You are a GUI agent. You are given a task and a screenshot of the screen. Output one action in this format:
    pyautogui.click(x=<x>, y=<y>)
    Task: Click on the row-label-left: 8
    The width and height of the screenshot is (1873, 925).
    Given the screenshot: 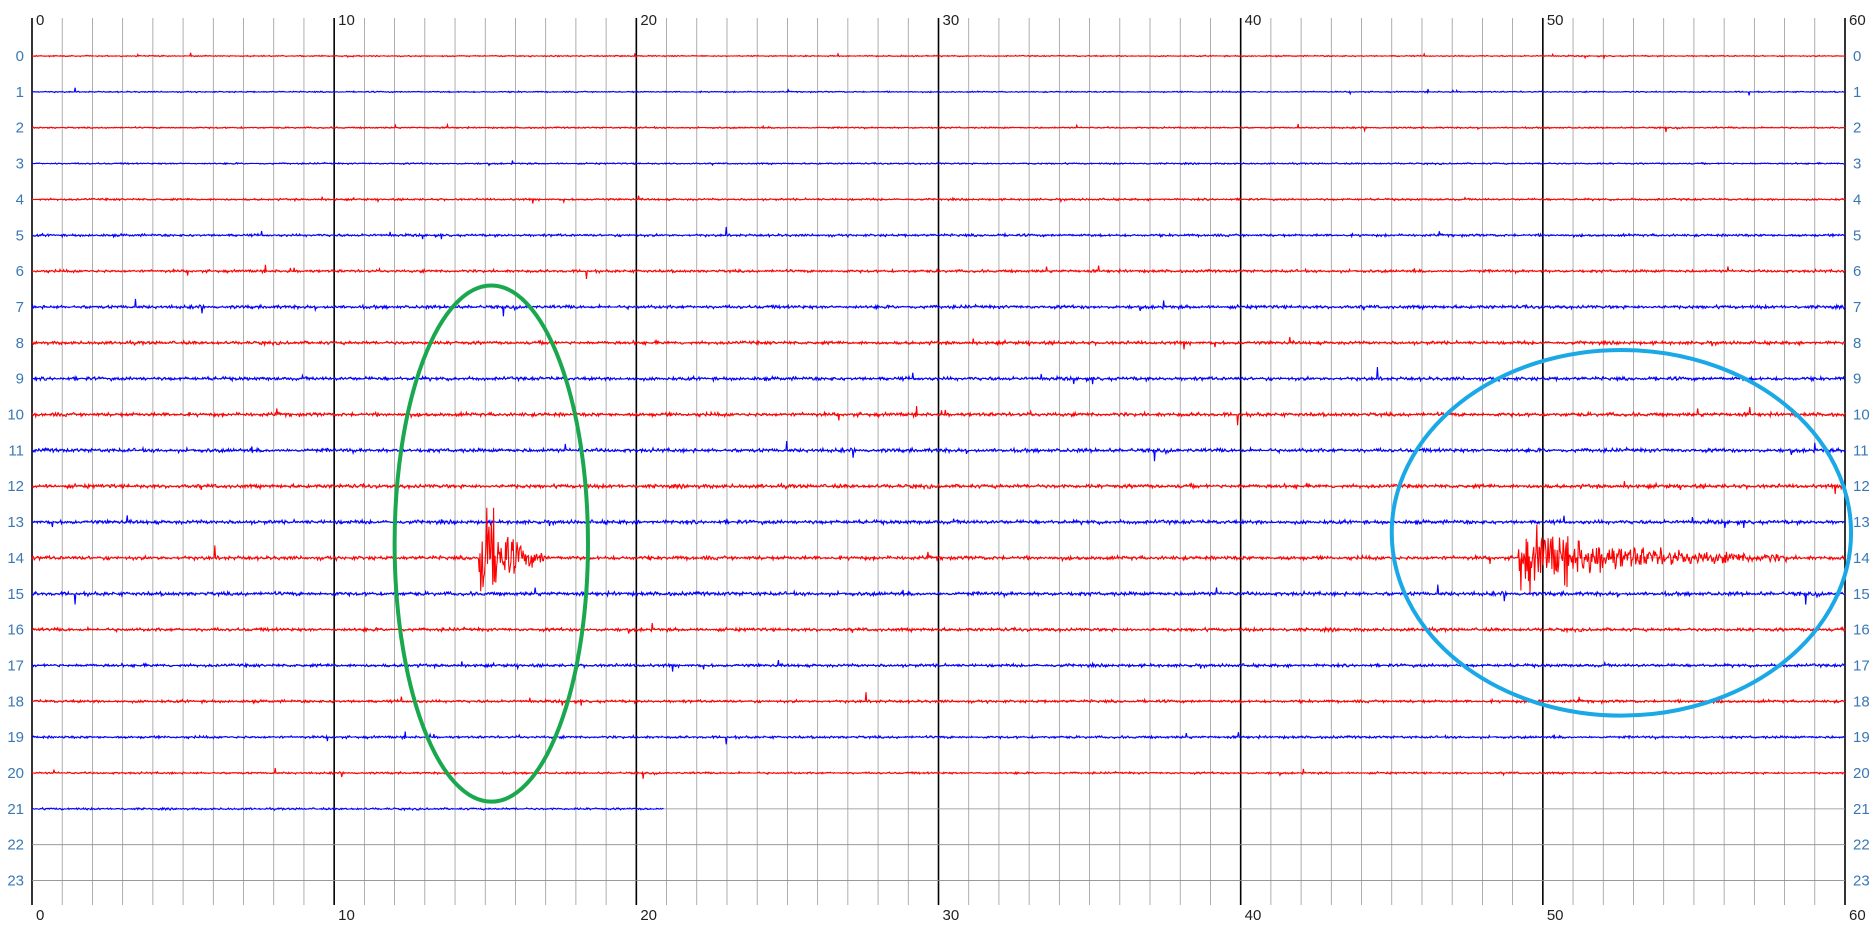 What is the action you would take?
    pyautogui.click(x=20, y=343)
    